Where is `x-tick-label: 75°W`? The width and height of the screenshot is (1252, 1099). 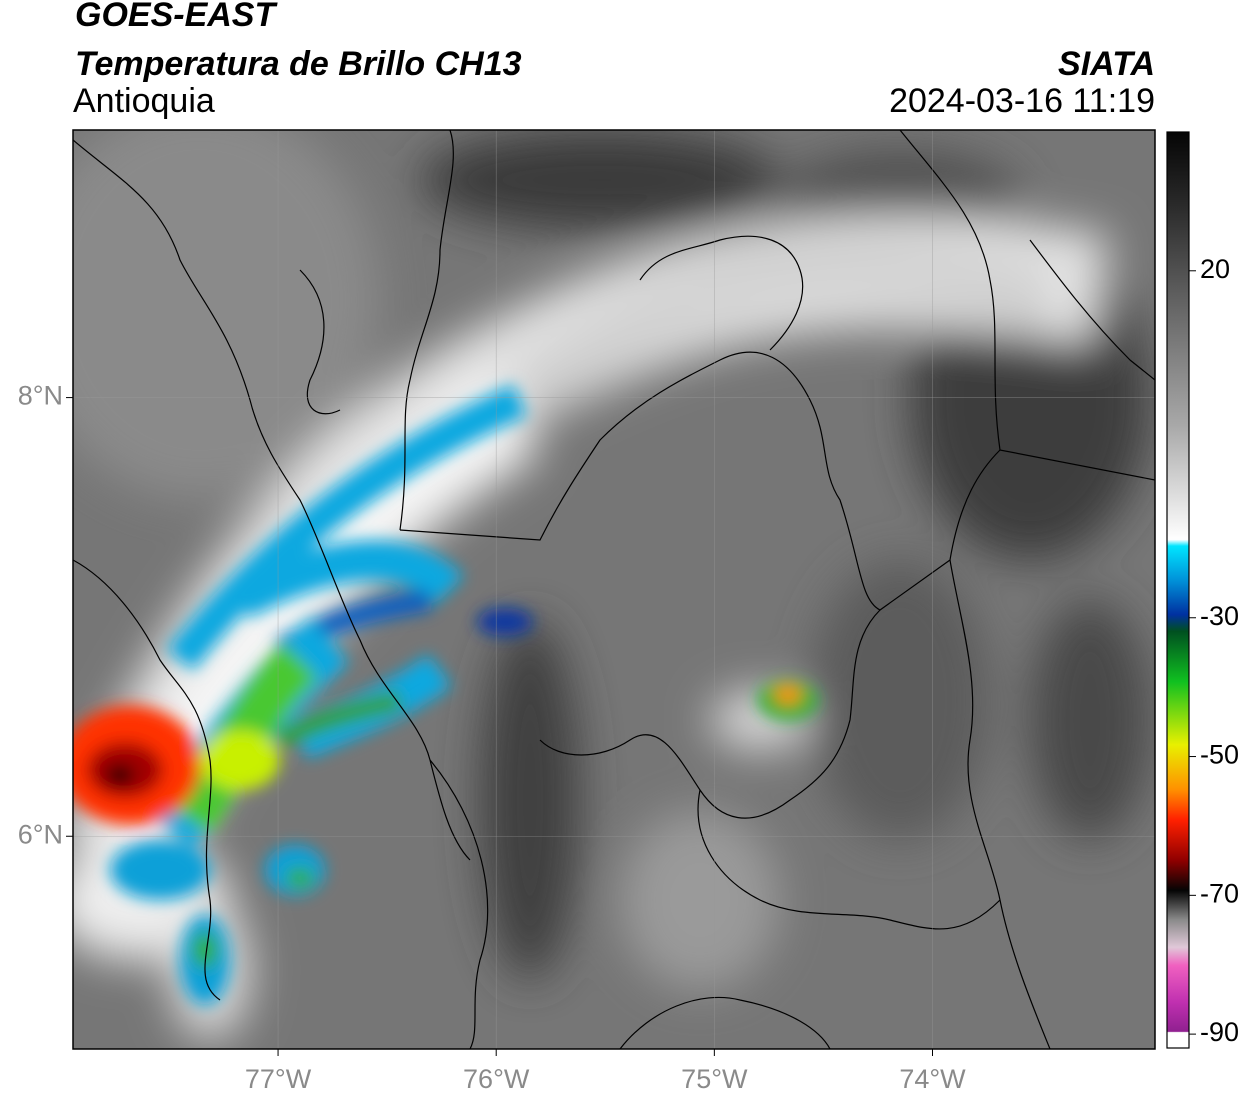
x-tick-label: 75°W is located at coordinates (714, 1079).